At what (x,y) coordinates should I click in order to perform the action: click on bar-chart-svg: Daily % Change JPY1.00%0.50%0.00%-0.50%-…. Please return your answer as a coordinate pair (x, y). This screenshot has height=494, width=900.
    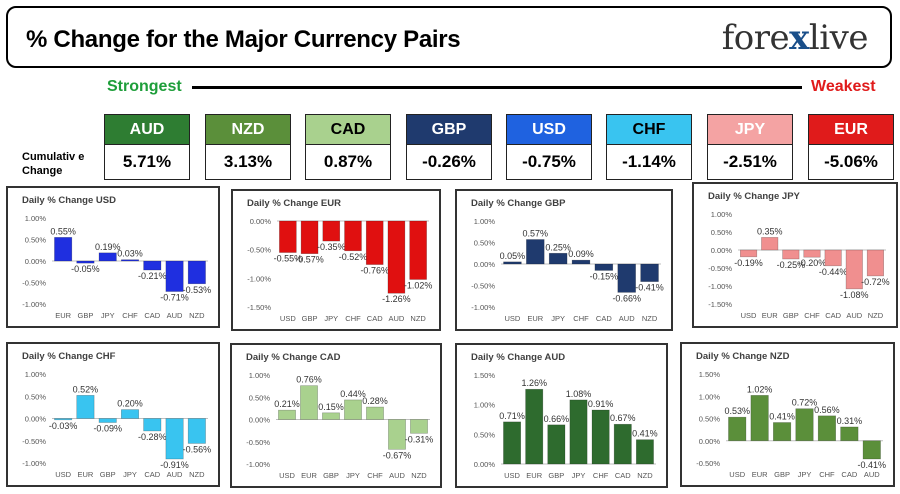
    Looking at the image, I should click on (799, 255).